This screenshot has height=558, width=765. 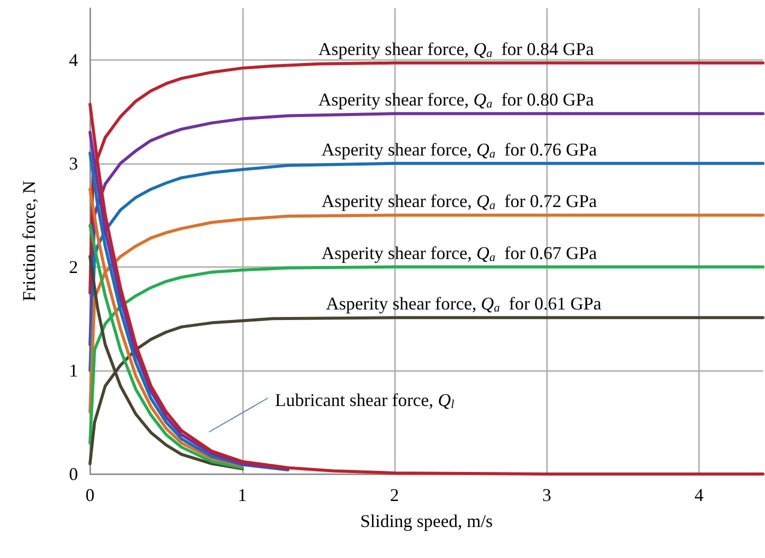 I want to click on x-tick-label: 3, so click(x=547, y=495).